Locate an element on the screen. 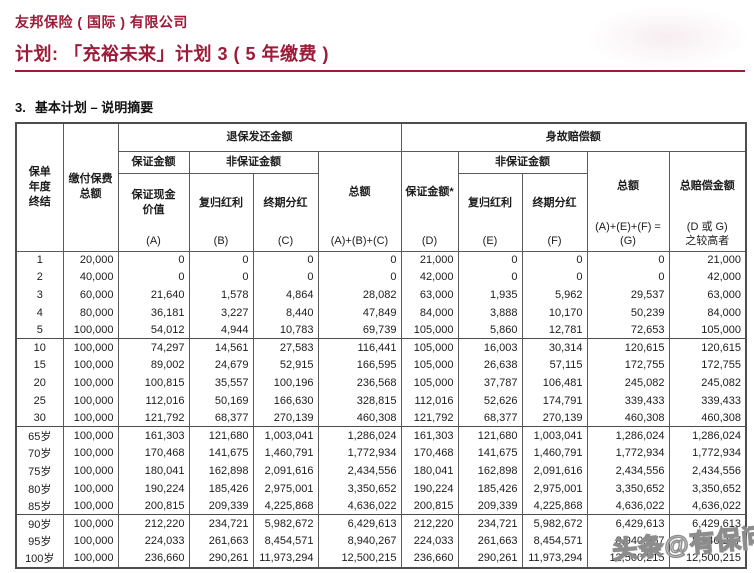  col-header-guaranteed-amount: 保证金额* (D) is located at coordinates (429, 201).